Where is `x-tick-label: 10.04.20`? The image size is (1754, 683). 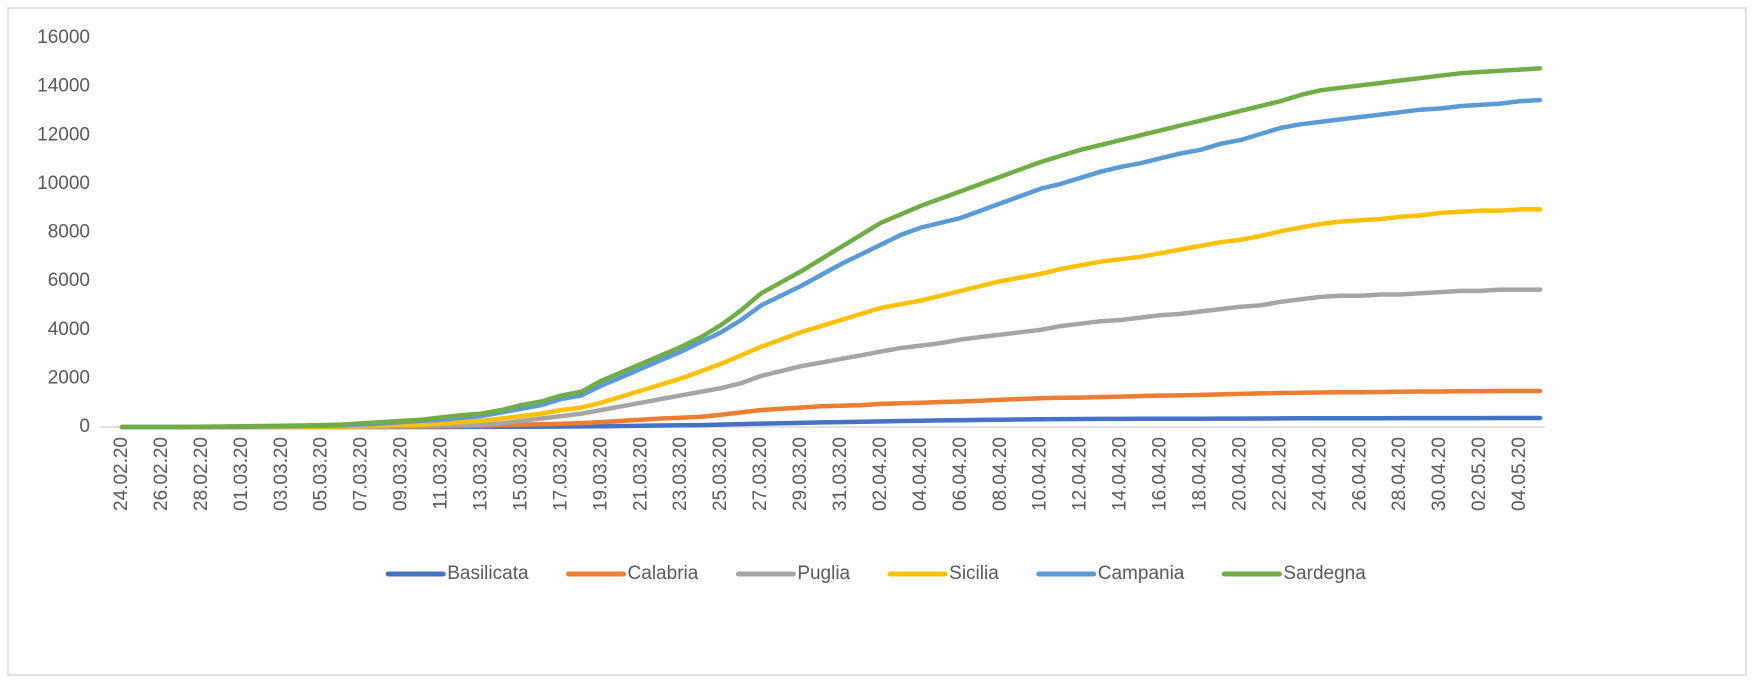
x-tick-label: 10.04.20 is located at coordinates (1040, 474).